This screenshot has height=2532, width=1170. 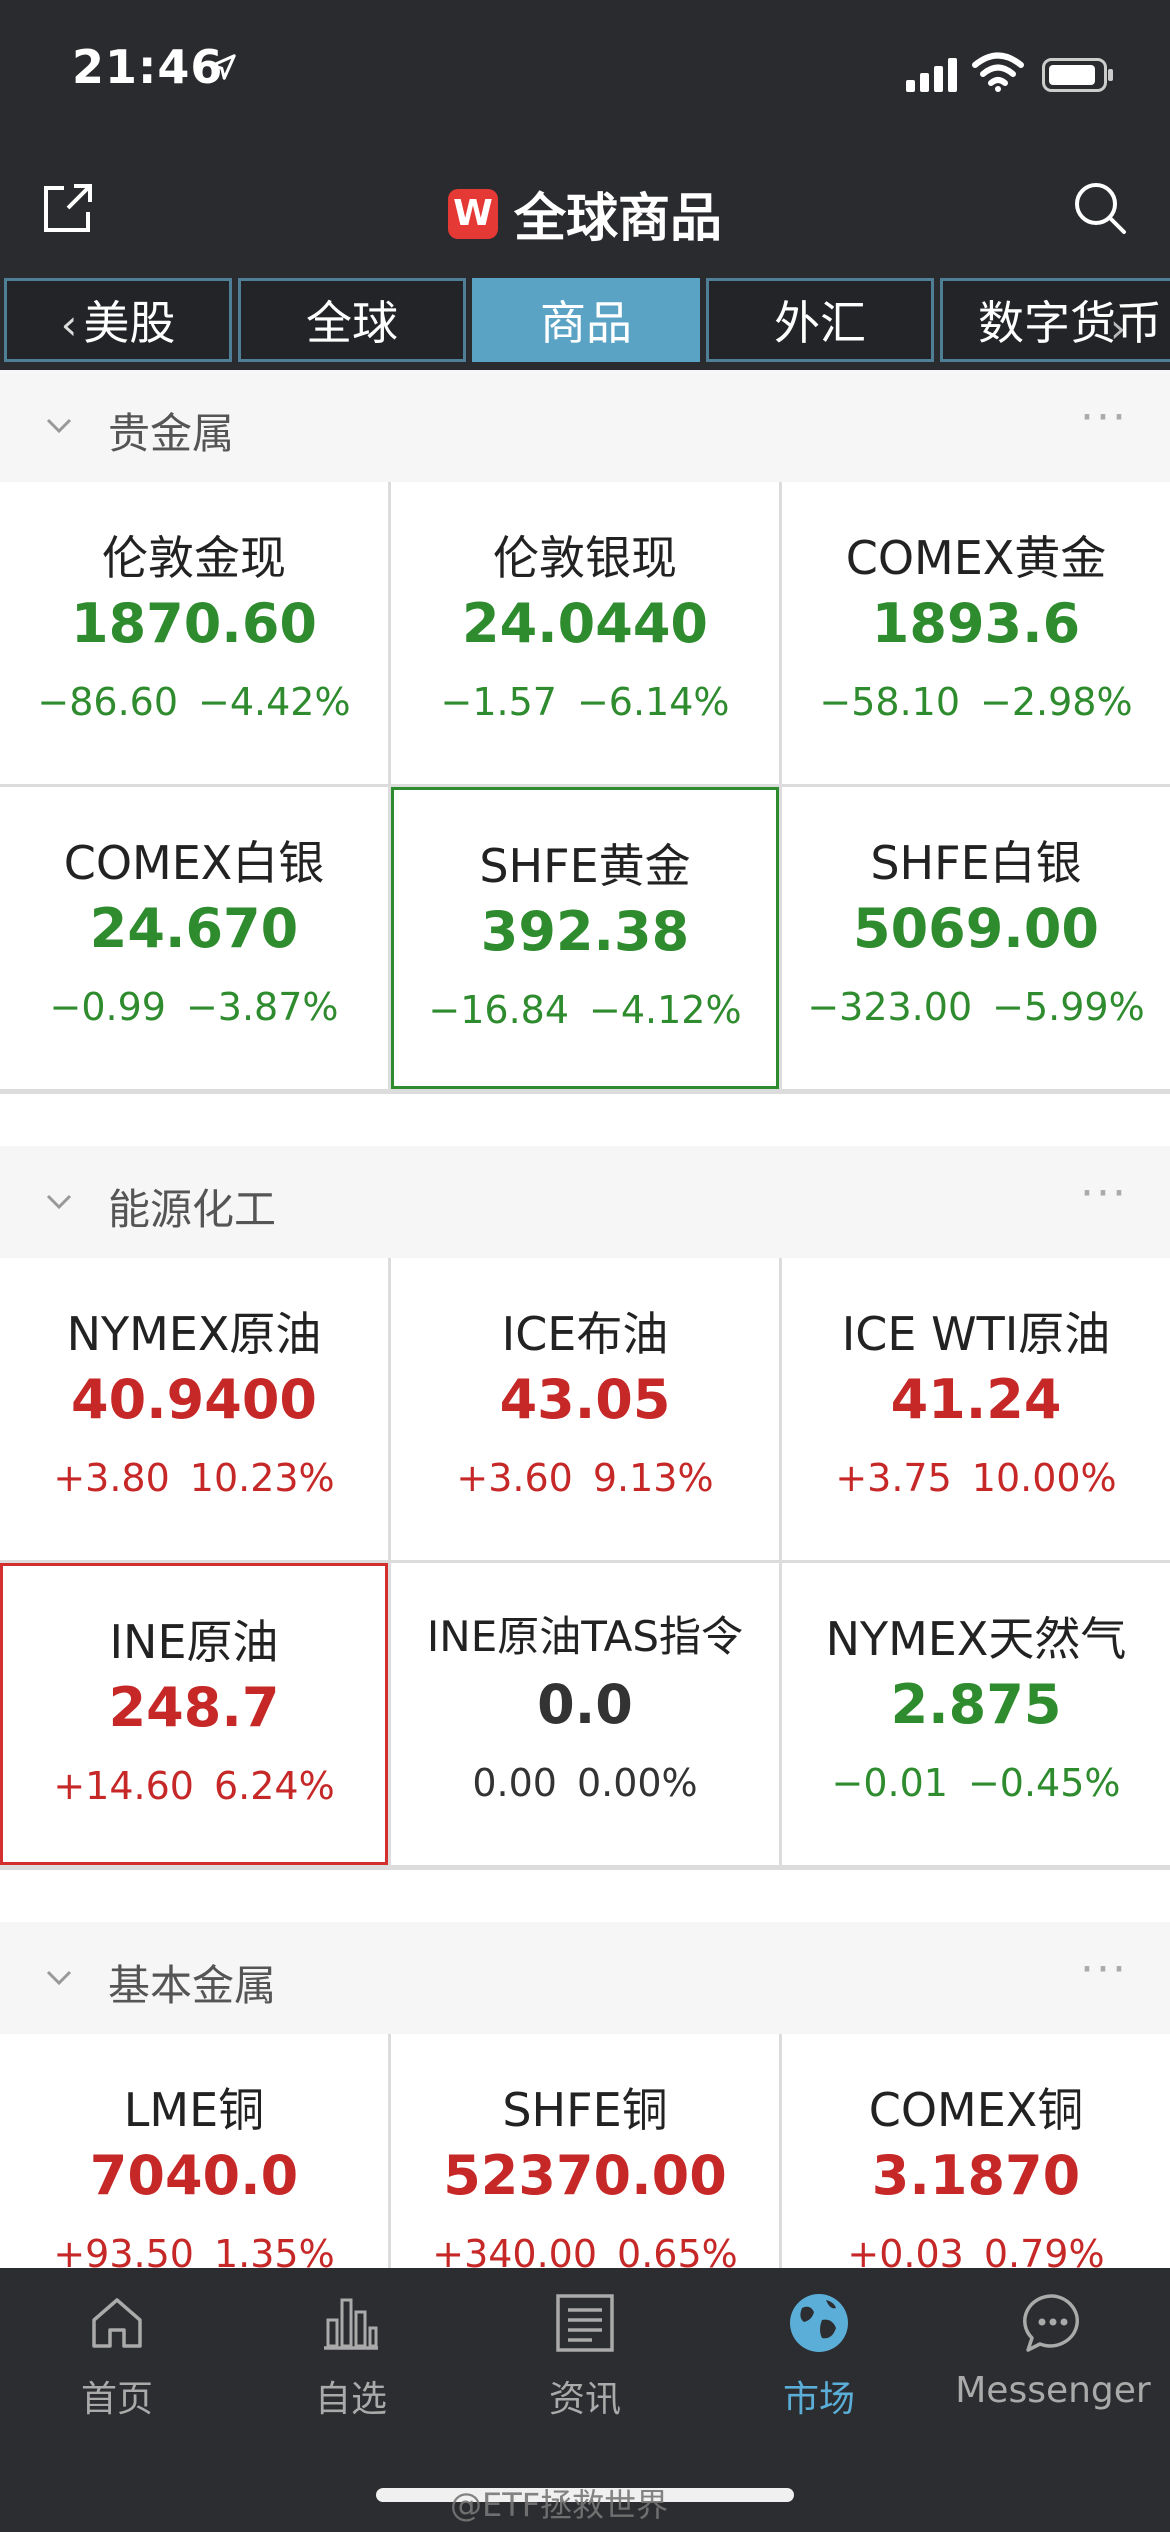 What do you see at coordinates (472, 213) in the screenshot?
I see `app-logo: W` at bounding box center [472, 213].